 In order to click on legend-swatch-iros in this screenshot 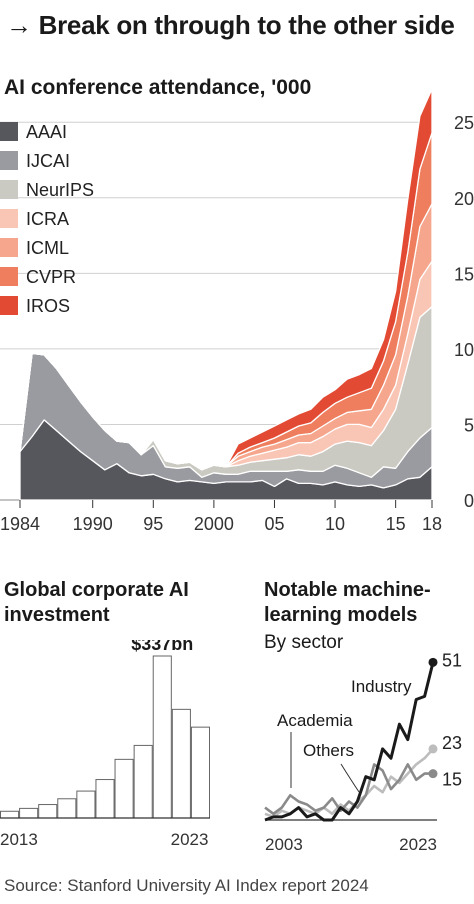, I will do `click(9, 305)`.